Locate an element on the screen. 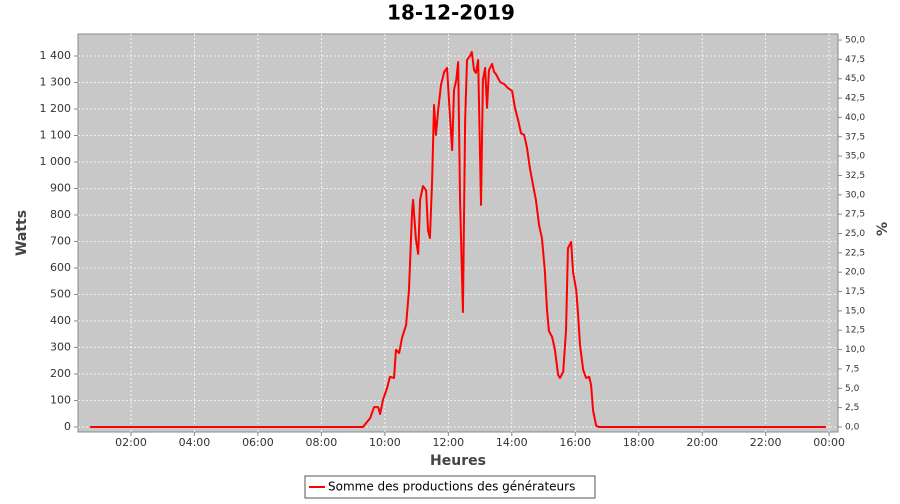 The width and height of the screenshot is (900, 504). y2-axis-label: % is located at coordinates (883, 229).